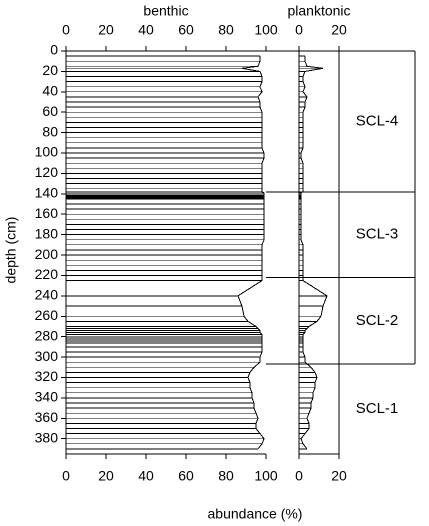 The image size is (429, 526). Describe the element at coordinates (54, 50) in the screenshot. I see `y-tick-label: 0` at that location.